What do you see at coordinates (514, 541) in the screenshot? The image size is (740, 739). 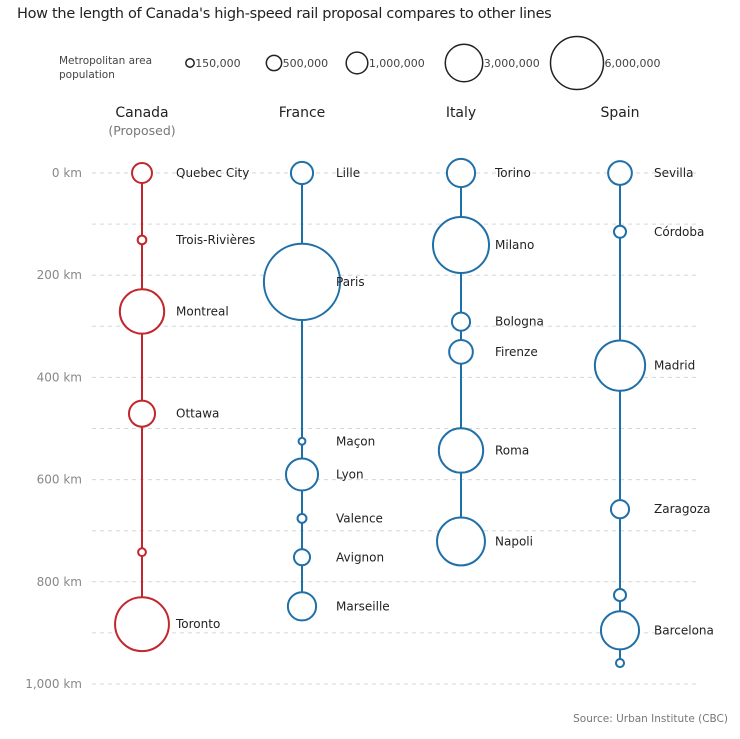 I see `station-label: Napoli` at bounding box center [514, 541].